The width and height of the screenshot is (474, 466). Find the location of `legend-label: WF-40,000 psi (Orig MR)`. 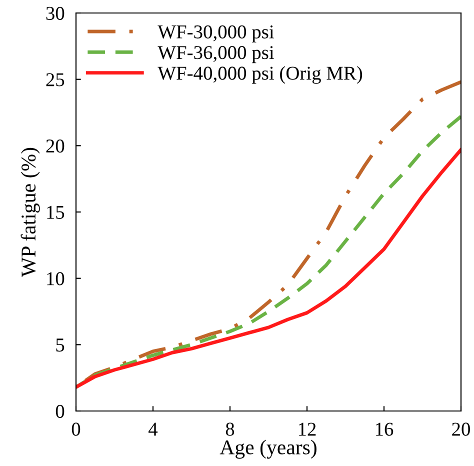

legend-label: WF-40,000 psi (Orig MR) is located at coordinates (260, 75).